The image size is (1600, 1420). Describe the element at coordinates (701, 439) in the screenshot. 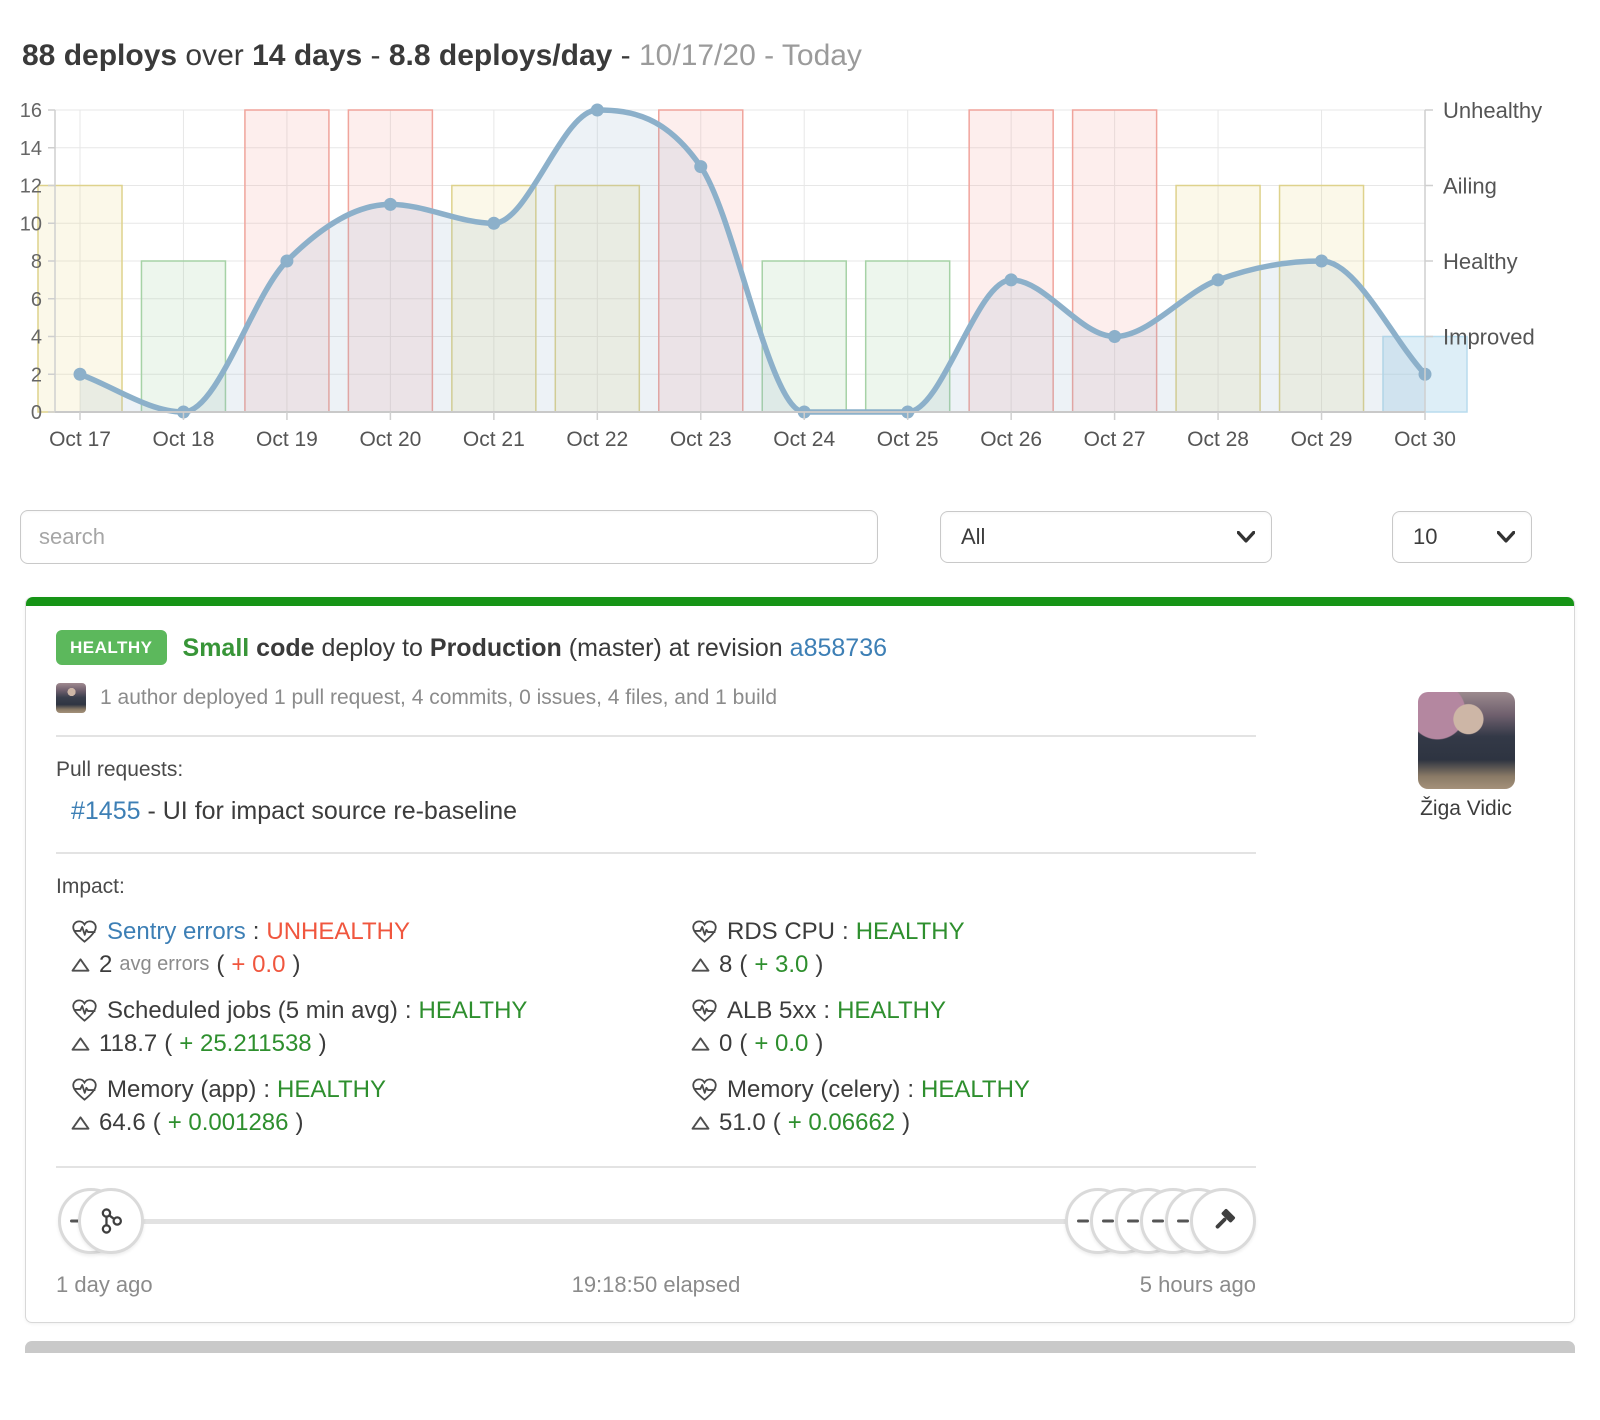

I see `x-axis-tick-label: Oct 23` at that location.